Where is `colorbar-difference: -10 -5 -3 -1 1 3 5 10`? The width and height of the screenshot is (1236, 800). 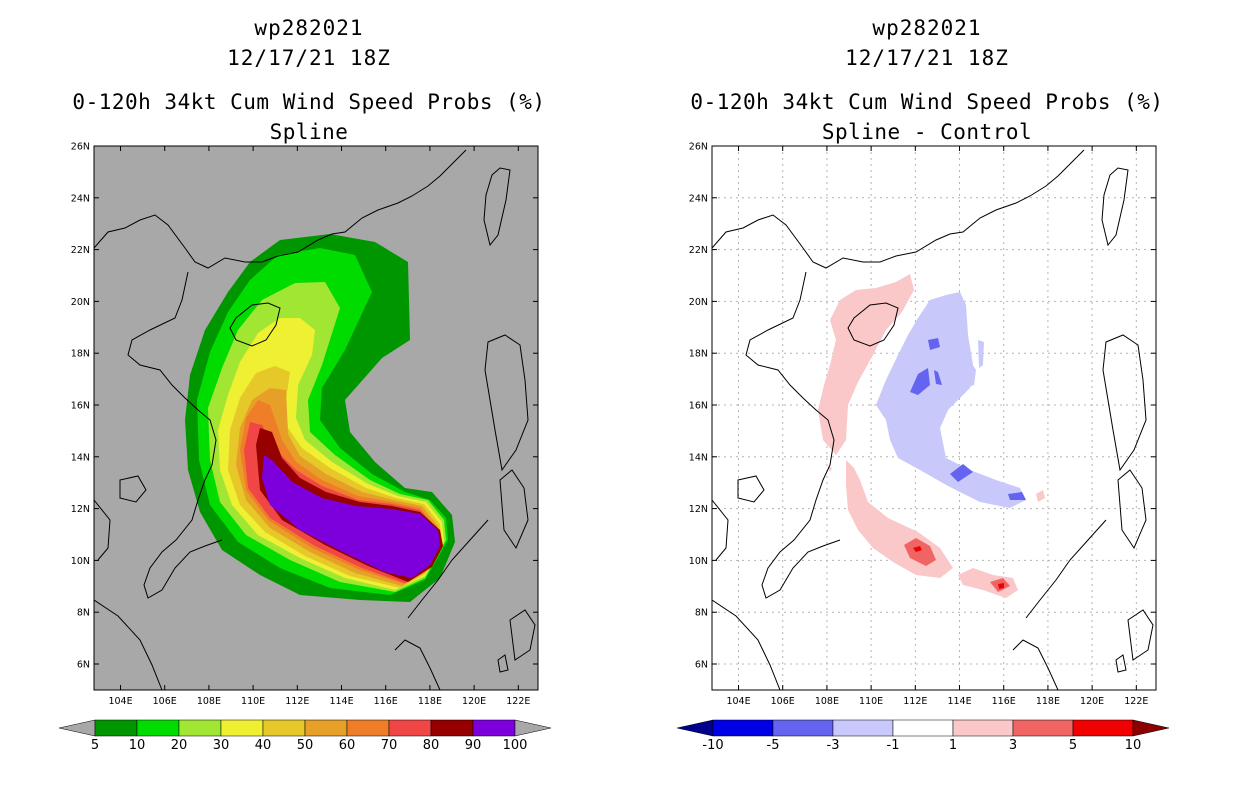
colorbar-difference: -10 -5 -3 -1 1 3 5 10 is located at coordinates (923, 736).